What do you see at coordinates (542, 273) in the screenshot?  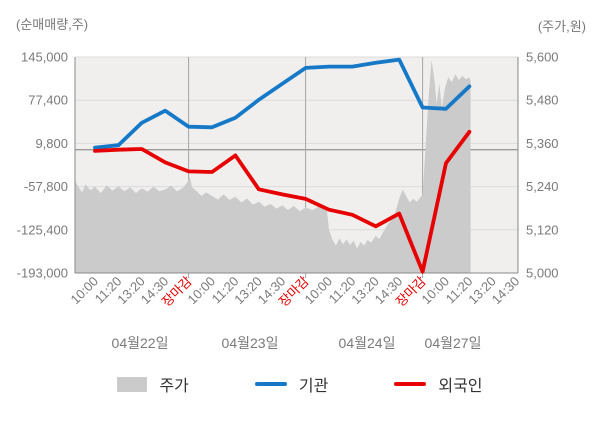 I see `right-axis-tick-label: 5,000` at bounding box center [542, 273].